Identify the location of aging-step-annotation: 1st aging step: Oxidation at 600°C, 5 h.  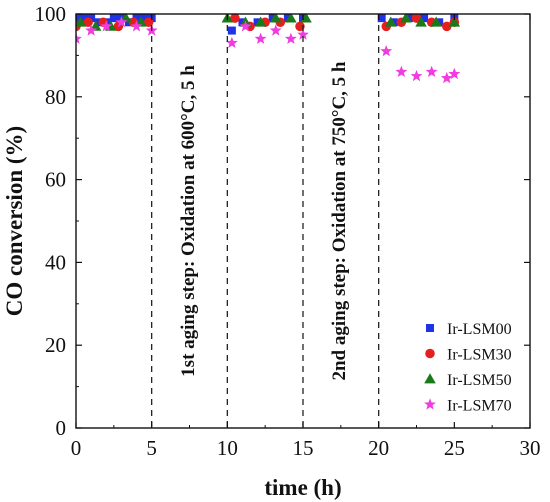
(188, 221).